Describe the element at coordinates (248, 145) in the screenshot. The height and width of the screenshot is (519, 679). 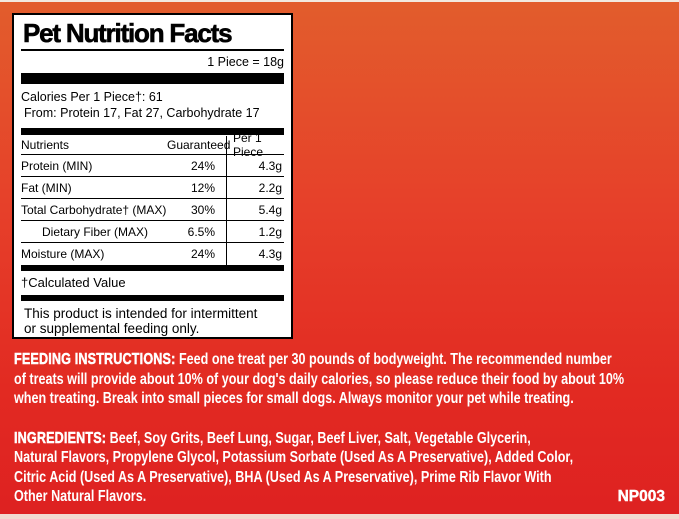
I see `header-per-piece: Per 1 Piece` at that location.